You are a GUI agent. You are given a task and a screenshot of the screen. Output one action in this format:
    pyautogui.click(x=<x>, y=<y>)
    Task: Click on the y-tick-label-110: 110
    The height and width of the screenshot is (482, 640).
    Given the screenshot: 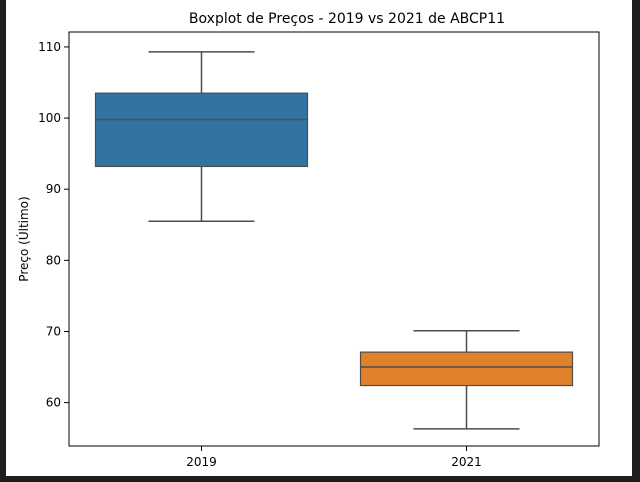 What is the action you would take?
    pyautogui.click(x=49, y=47)
    